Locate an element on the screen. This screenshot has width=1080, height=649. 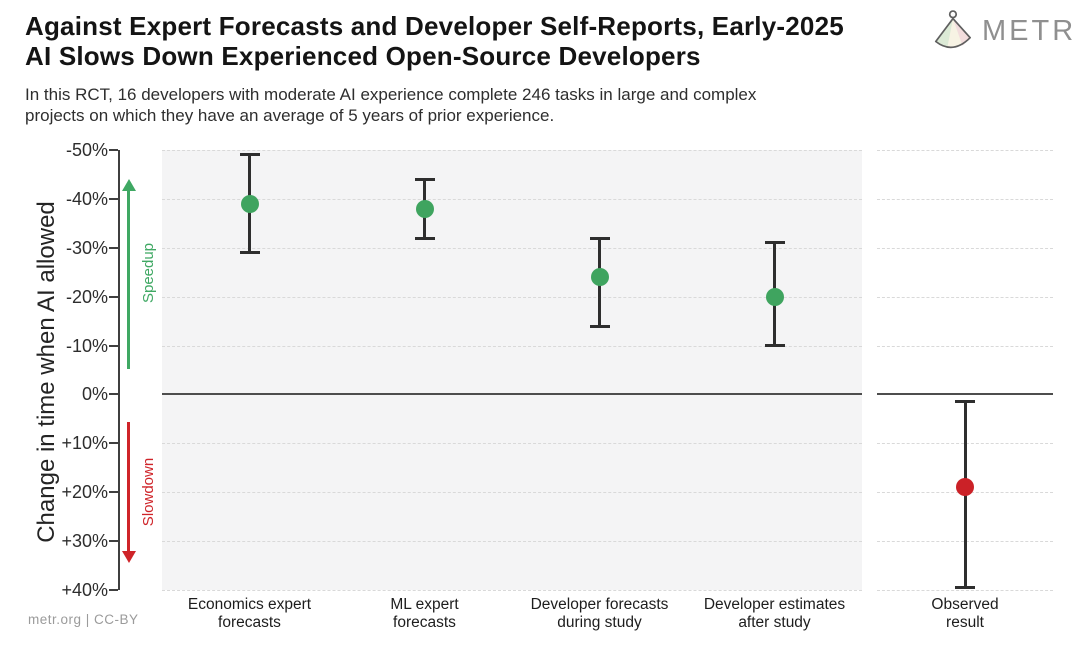
metr-logo-text: METR is located at coordinates (1029, 31).